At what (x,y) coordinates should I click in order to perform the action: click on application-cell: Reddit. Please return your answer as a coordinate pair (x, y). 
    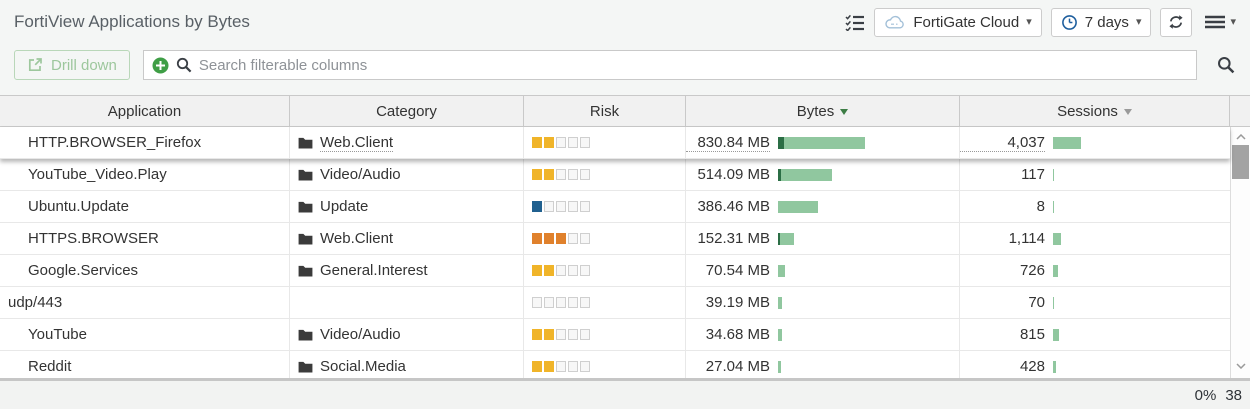
    Looking at the image, I should click on (145, 366).